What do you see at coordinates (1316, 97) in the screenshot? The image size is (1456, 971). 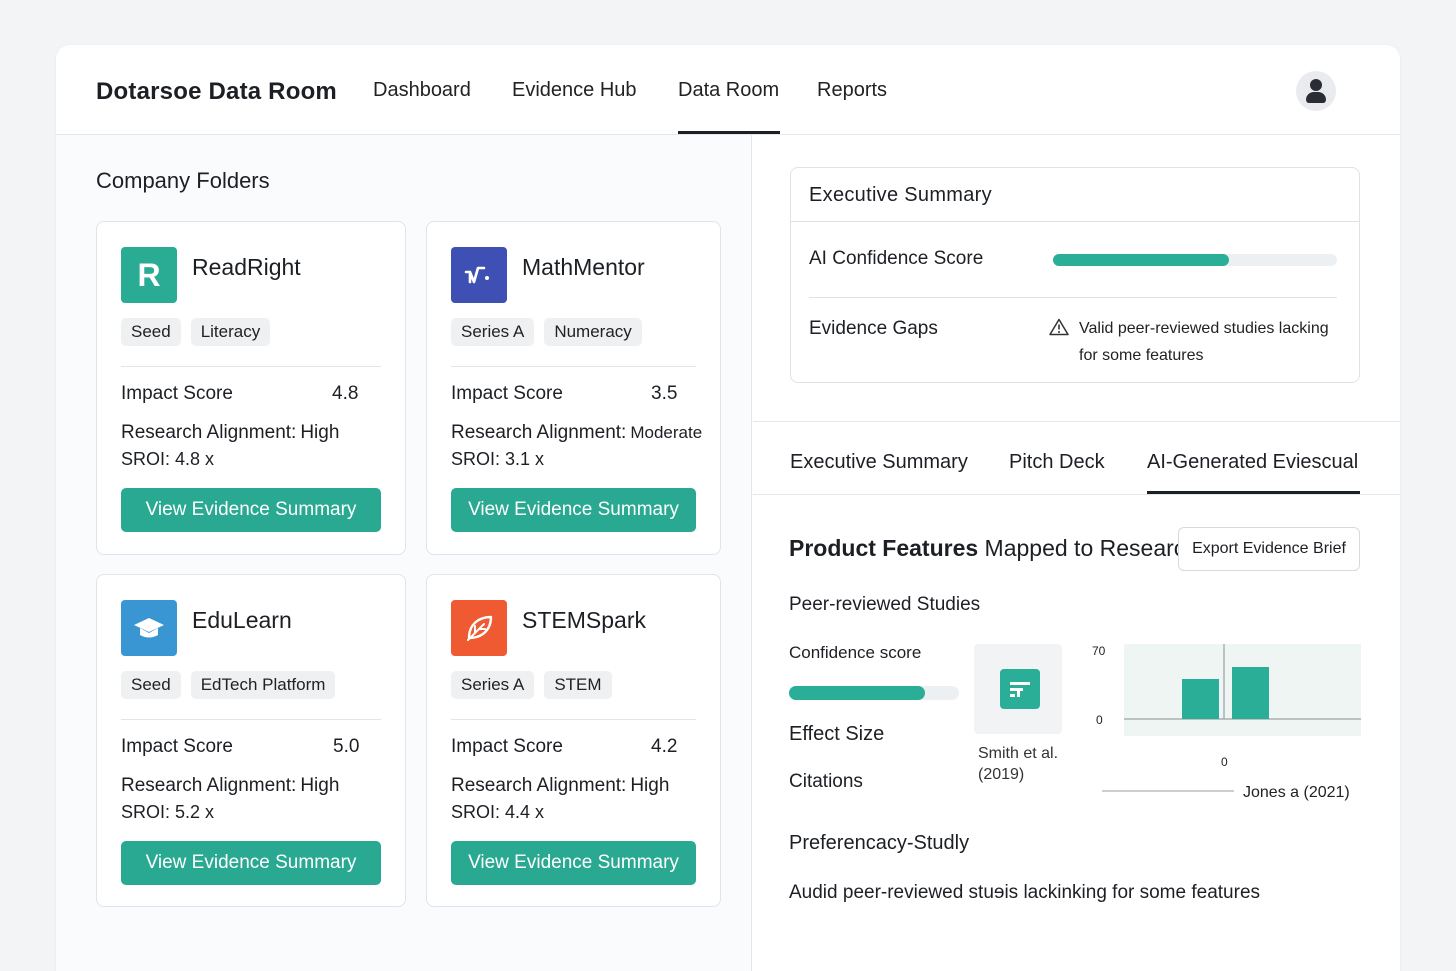 I see `avatar-body` at bounding box center [1316, 97].